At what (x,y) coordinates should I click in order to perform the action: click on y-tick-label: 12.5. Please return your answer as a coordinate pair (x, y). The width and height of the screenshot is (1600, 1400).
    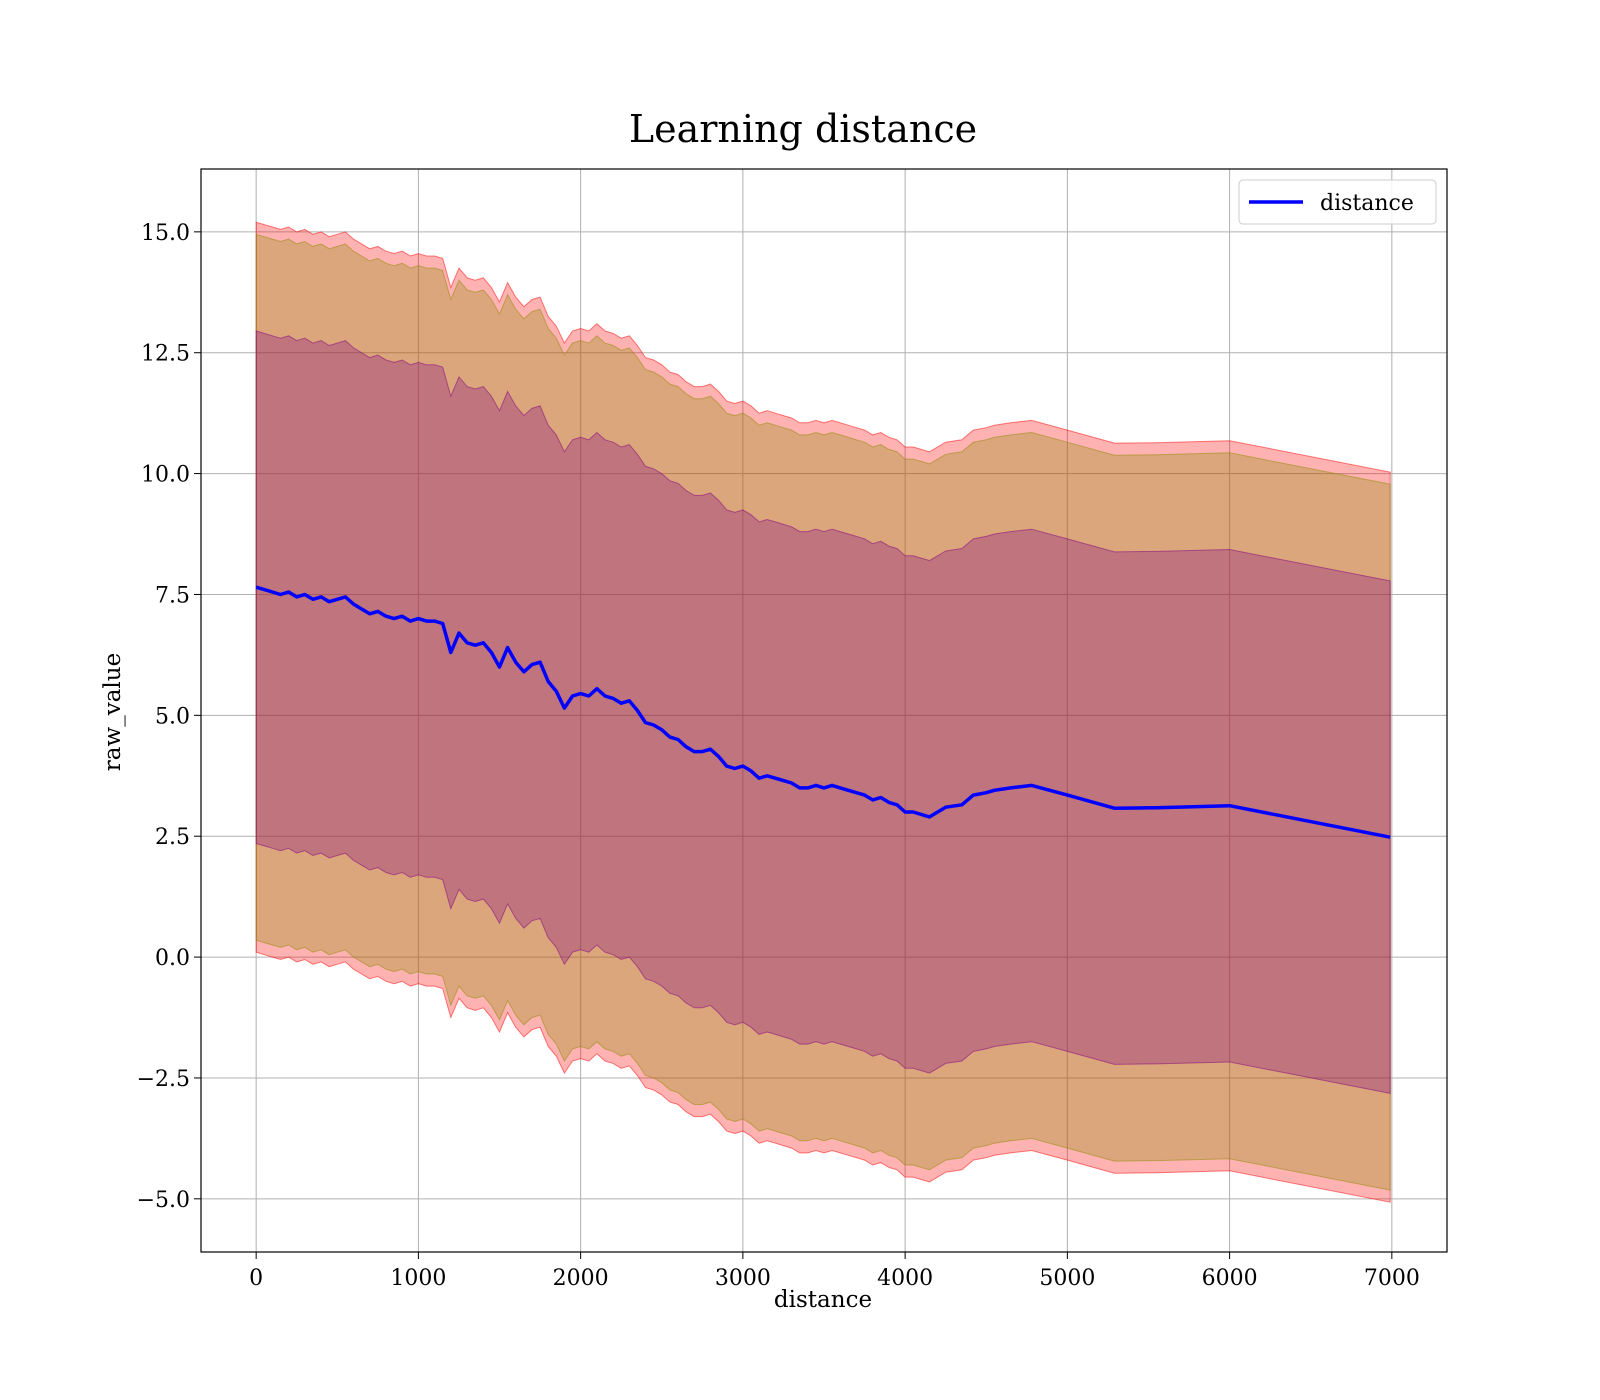
    Looking at the image, I should click on (165, 354).